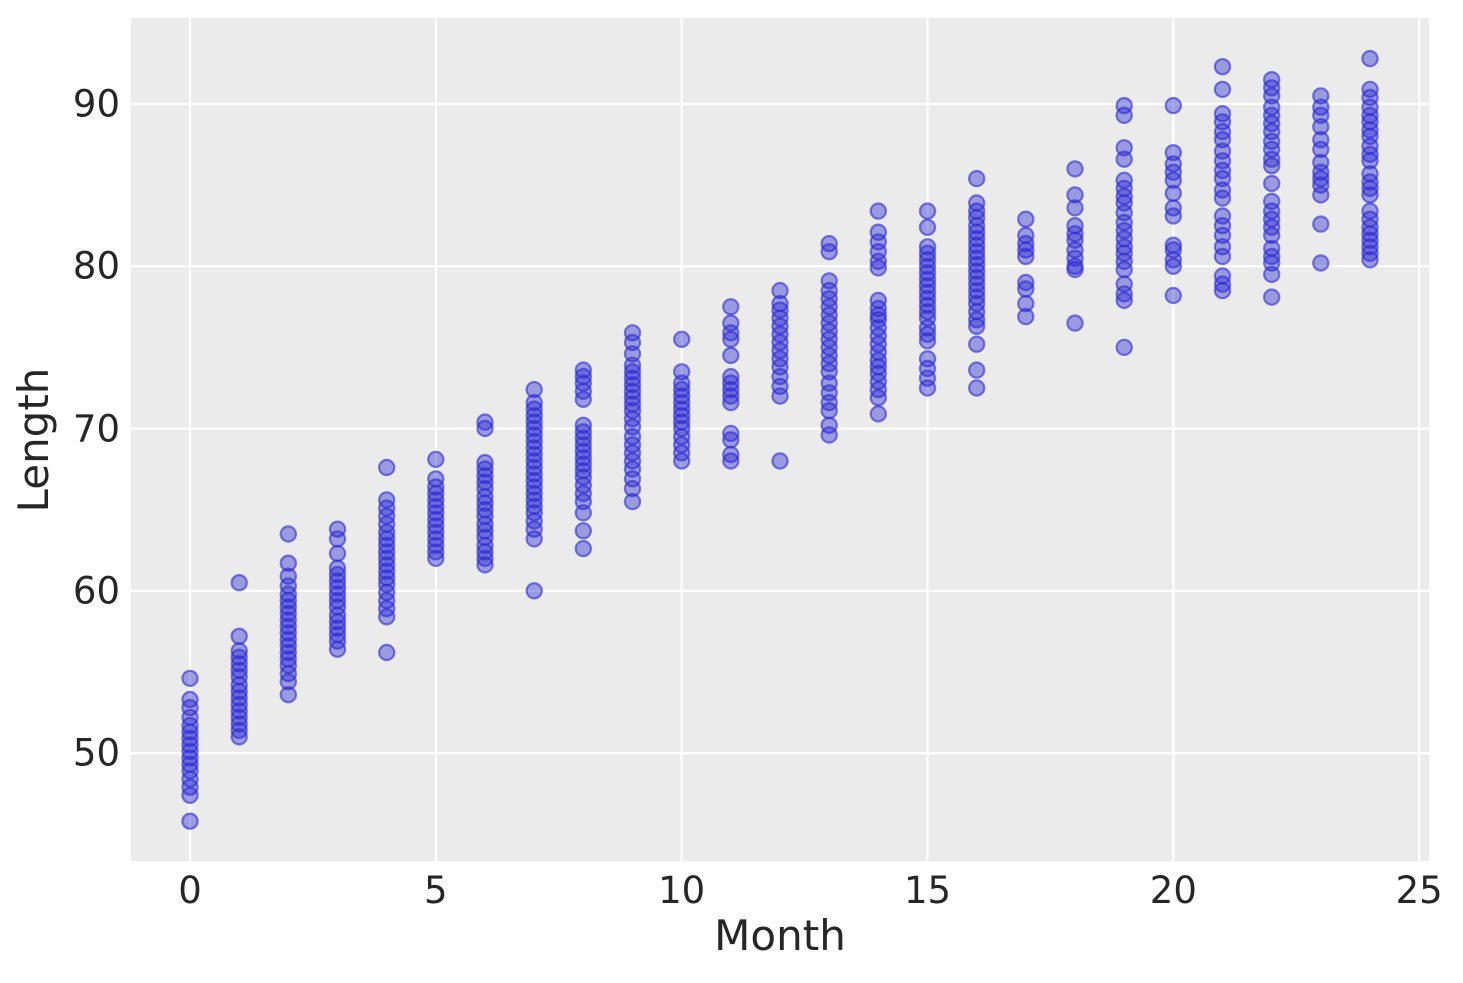 The height and width of the screenshot is (983, 1463). What do you see at coordinates (33, 440) in the screenshot?
I see `y-axis-label: Length` at bounding box center [33, 440].